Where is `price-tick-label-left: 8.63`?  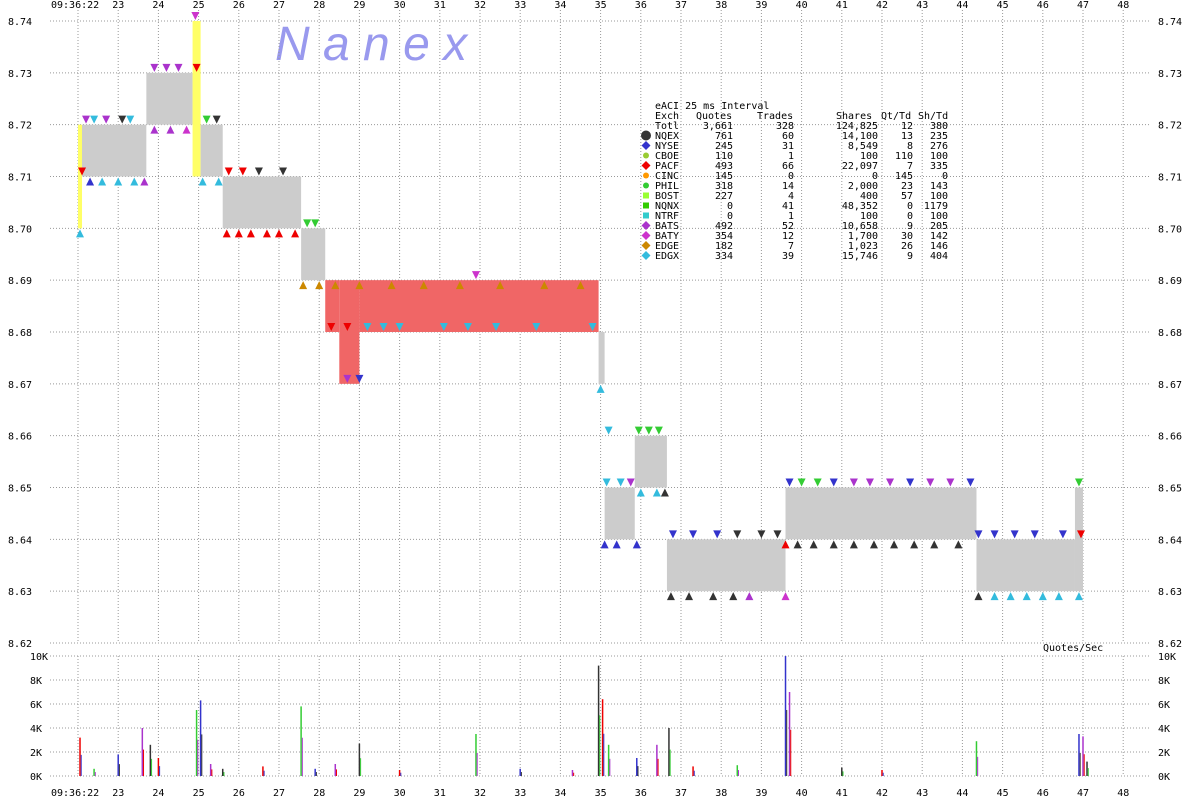 price-tick-label-left: 8.63 is located at coordinates (20, 592).